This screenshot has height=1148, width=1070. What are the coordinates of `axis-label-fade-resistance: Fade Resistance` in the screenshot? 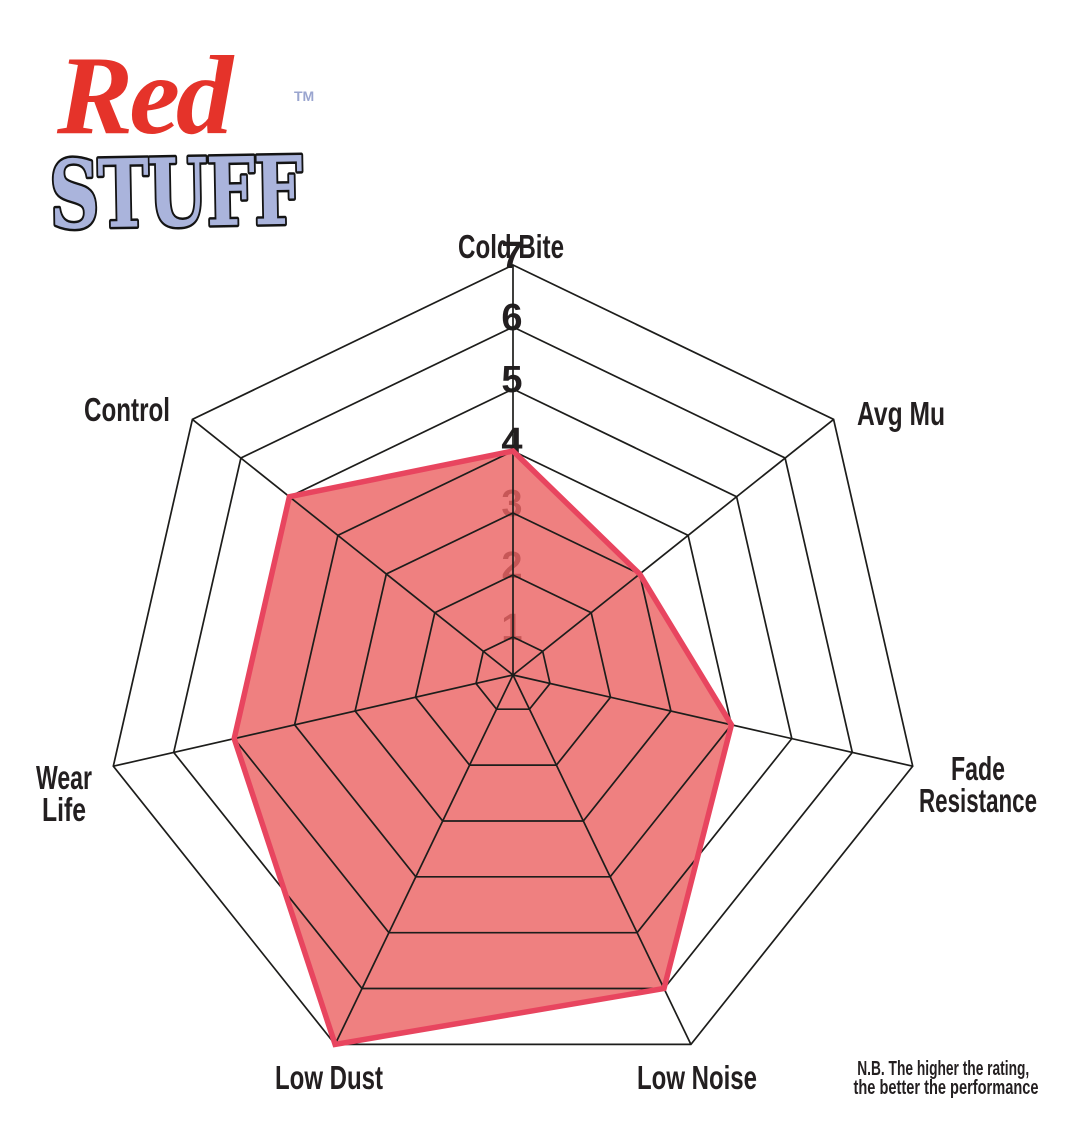 It's located at (978, 784).